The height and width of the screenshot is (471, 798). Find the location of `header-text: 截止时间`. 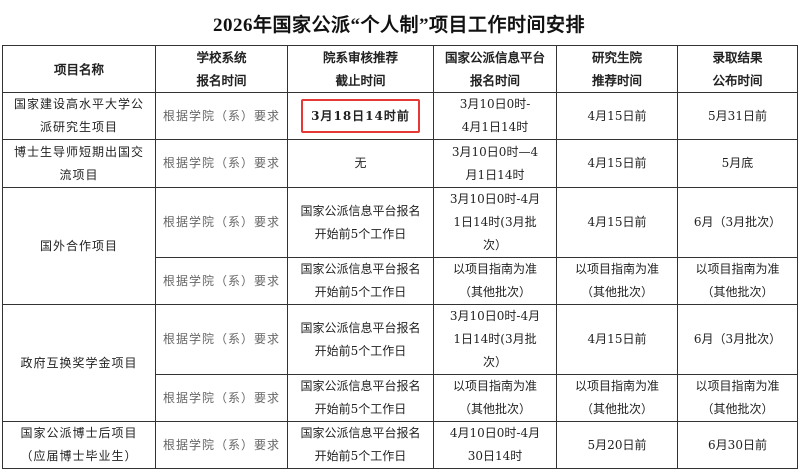

header-text: 截止时间 is located at coordinates (360, 80).